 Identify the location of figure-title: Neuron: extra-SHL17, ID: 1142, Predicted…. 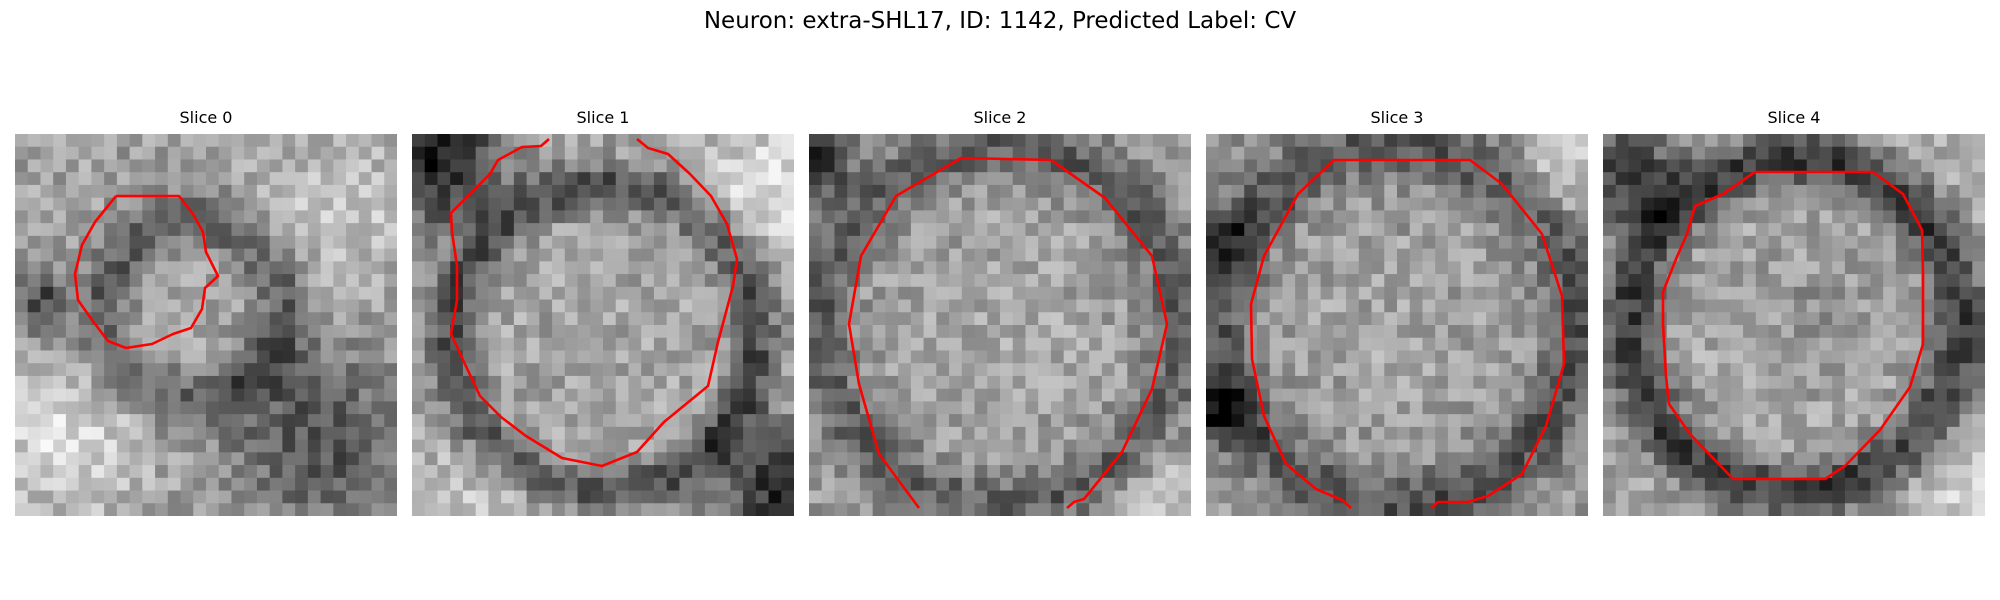
(1000, 21).